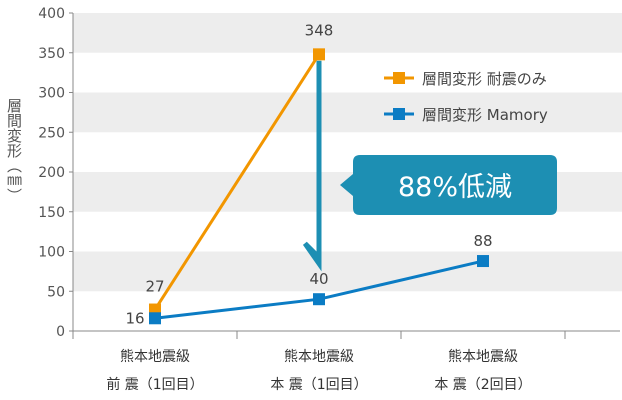  I want to click on y-tick-label: 300, so click(51, 94).